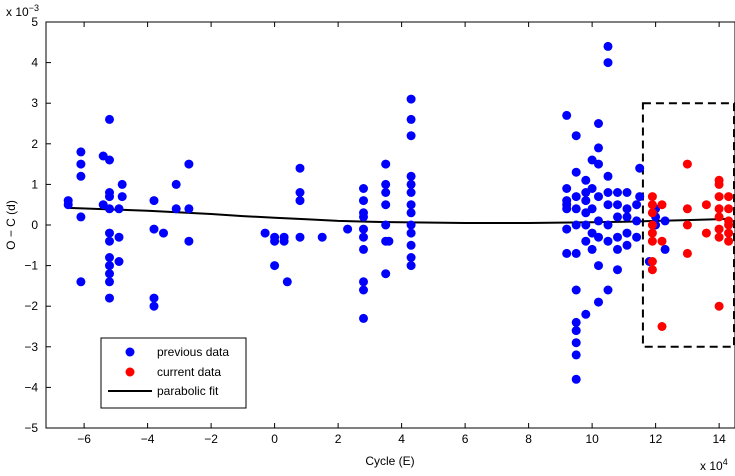  I want to click on y-tick-label: 4, so click(34, 63).